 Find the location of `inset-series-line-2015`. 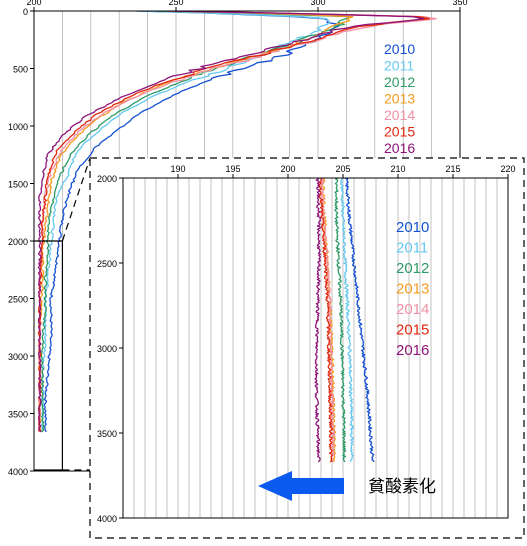

inset-series-line-2015 is located at coordinates (326, 320).